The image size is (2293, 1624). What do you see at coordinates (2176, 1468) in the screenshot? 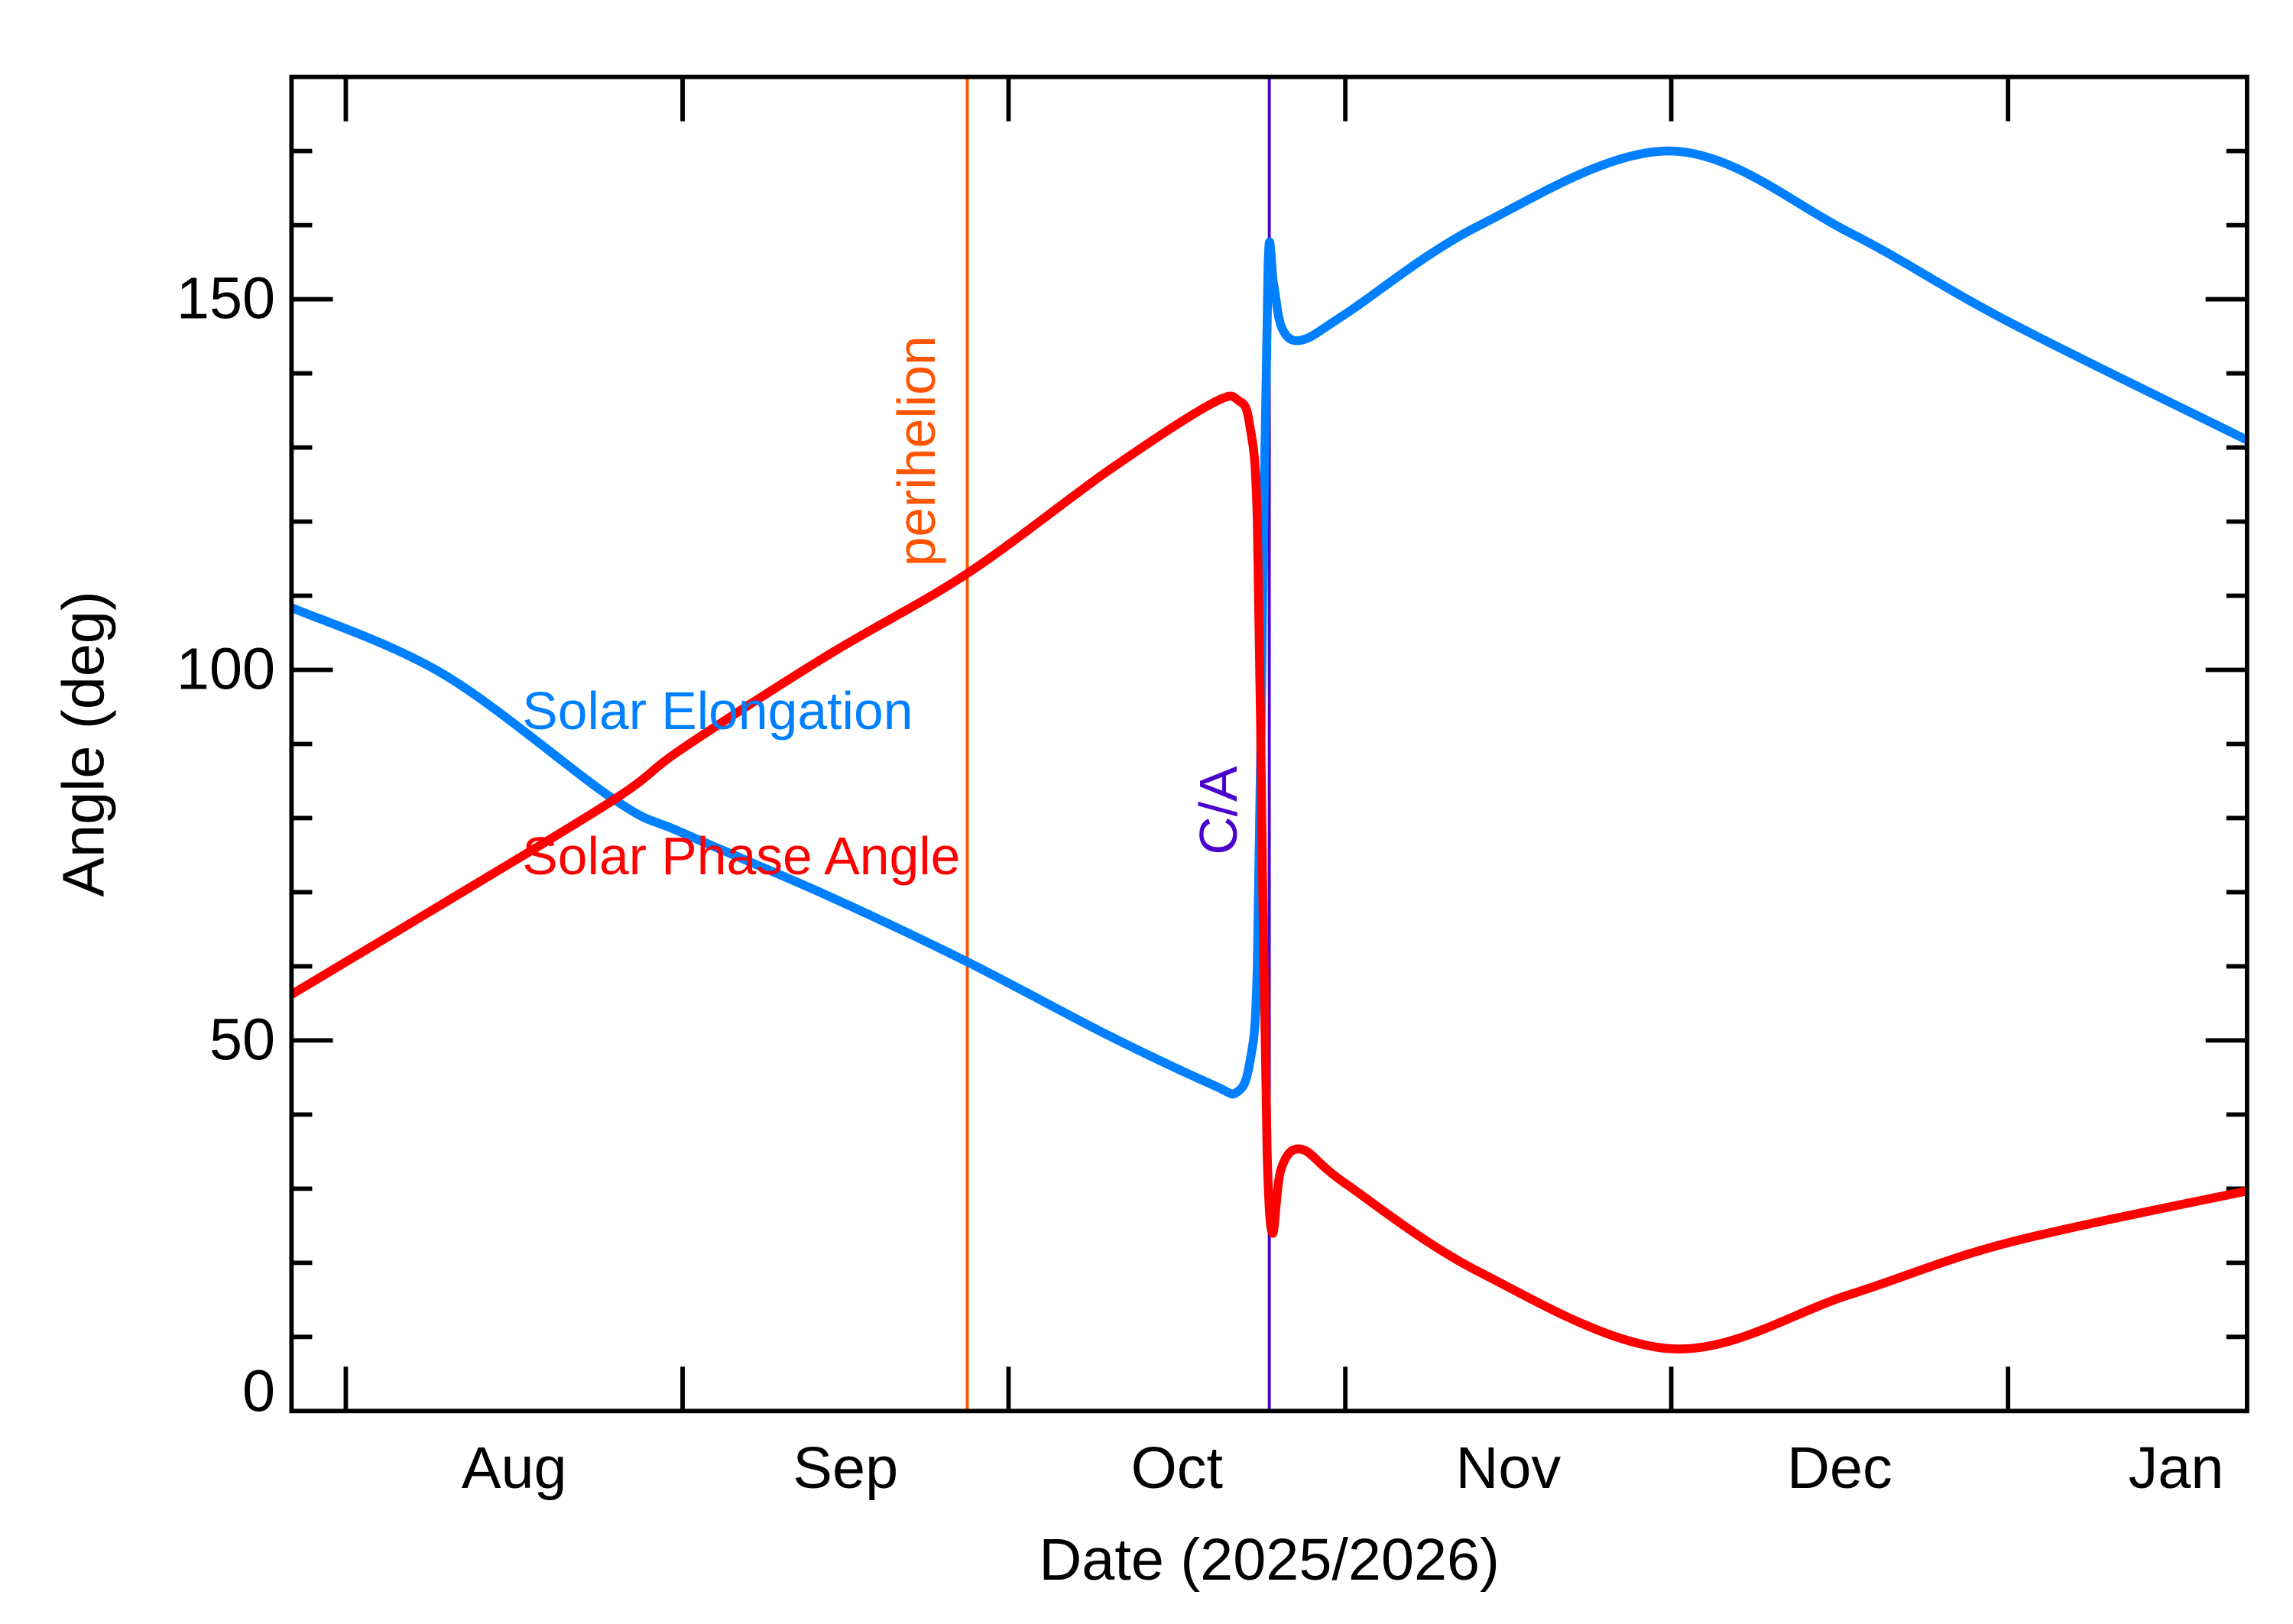
I see `x-tick-label-jan: Jan` at bounding box center [2176, 1468].